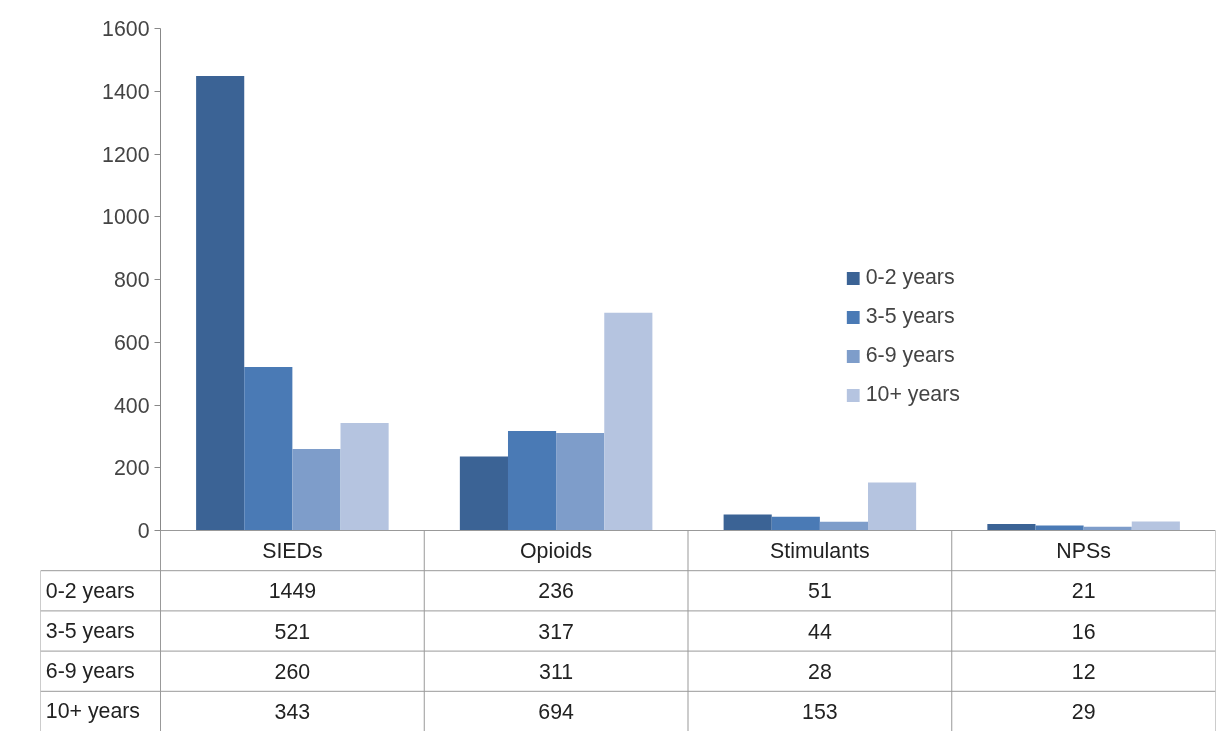  Describe the element at coordinates (820, 631) in the screenshot. I see `data-label: 44` at that location.